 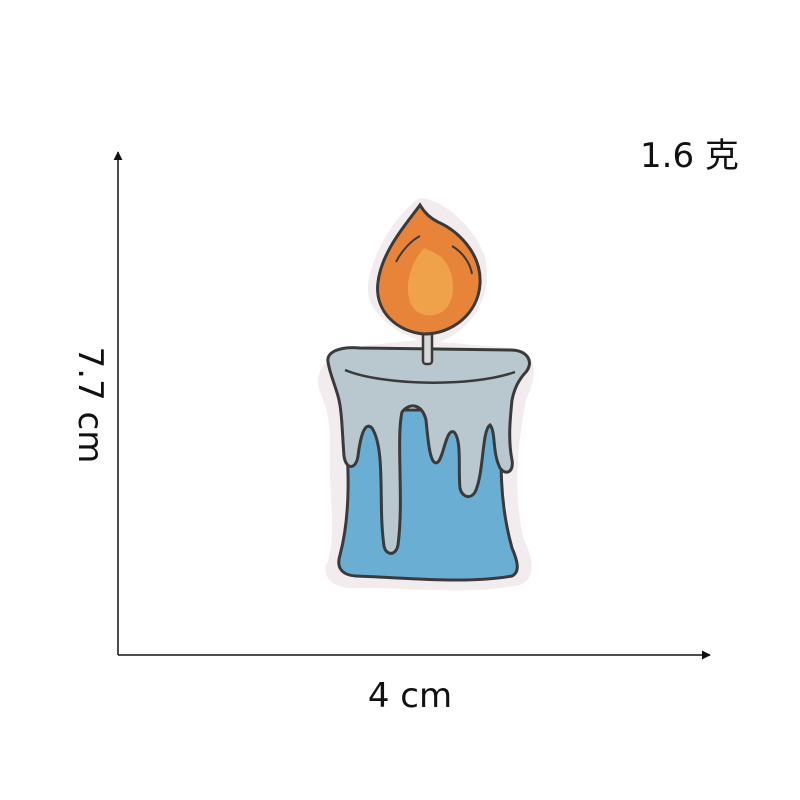 What do you see at coordinates (434, 255) in the screenshot?
I see `flame-stitch-lines` at bounding box center [434, 255].